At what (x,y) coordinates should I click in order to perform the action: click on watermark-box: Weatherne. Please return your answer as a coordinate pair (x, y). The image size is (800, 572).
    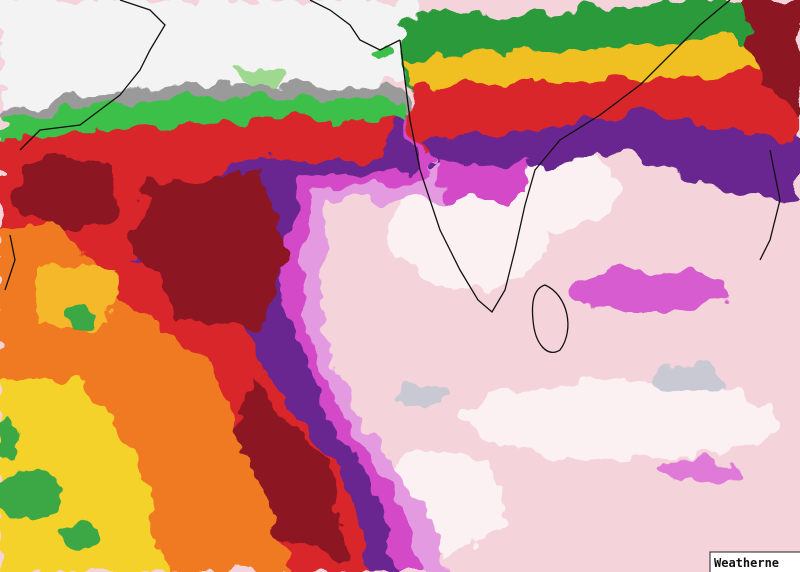
    Looking at the image, I should click on (754, 561).